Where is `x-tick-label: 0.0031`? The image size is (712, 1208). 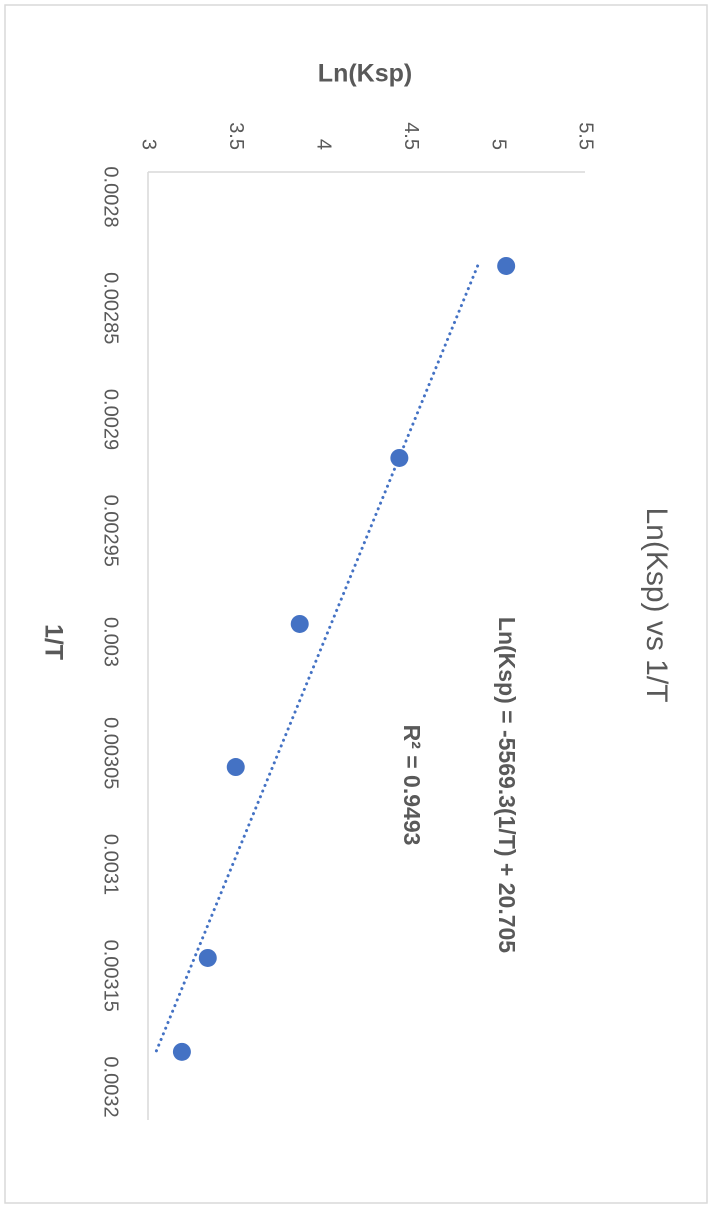
x-tick-label: 0.0031 is located at coordinates (111, 864).